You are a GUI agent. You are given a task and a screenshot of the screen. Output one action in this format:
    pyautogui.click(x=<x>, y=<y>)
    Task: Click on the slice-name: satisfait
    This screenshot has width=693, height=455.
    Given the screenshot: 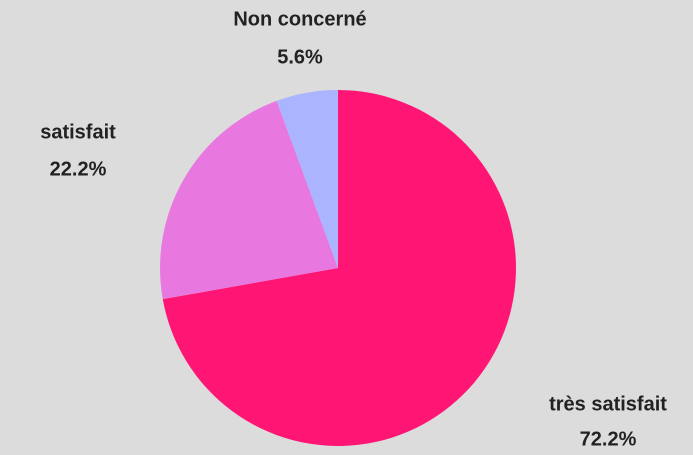 What is the action you would take?
    pyautogui.click(x=78, y=132)
    